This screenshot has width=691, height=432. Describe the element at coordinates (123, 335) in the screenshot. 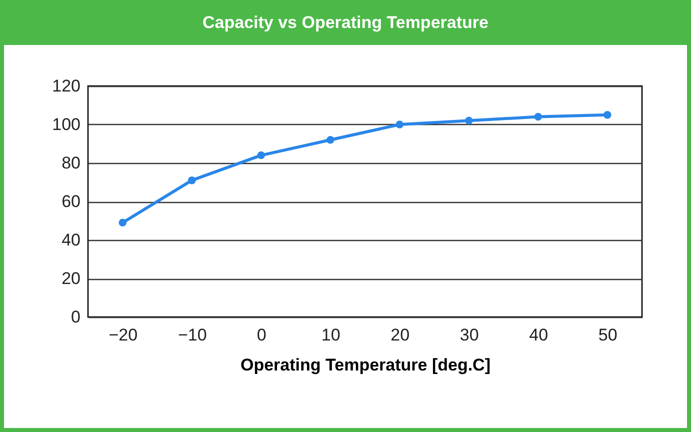

I see `x-tick-label: −20` at that location.